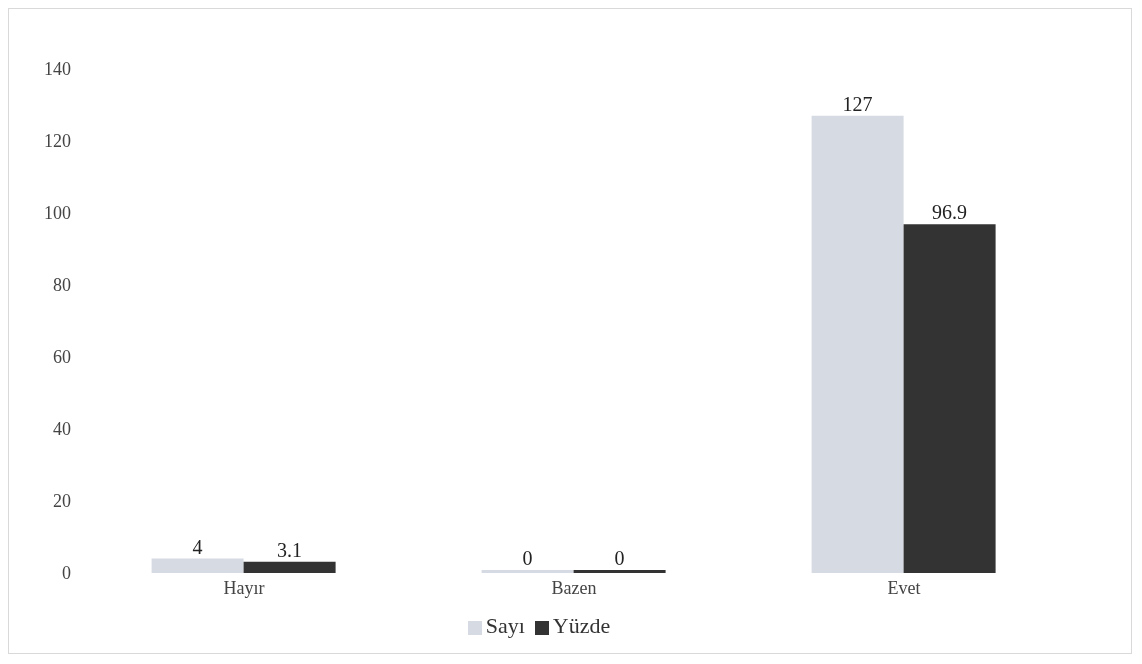 This screenshot has height=664, width=1142. I want to click on y-tick-label: 40, so click(62, 429).